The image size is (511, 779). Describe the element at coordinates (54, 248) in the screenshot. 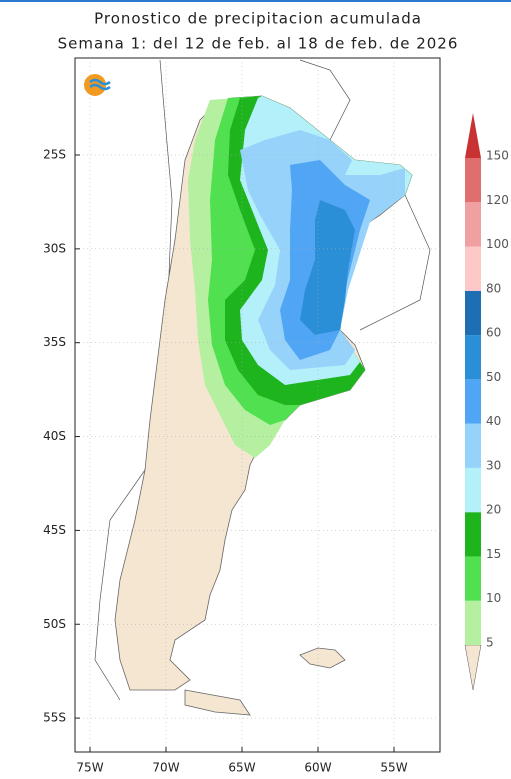

I see `lat-label: 30S` at that location.